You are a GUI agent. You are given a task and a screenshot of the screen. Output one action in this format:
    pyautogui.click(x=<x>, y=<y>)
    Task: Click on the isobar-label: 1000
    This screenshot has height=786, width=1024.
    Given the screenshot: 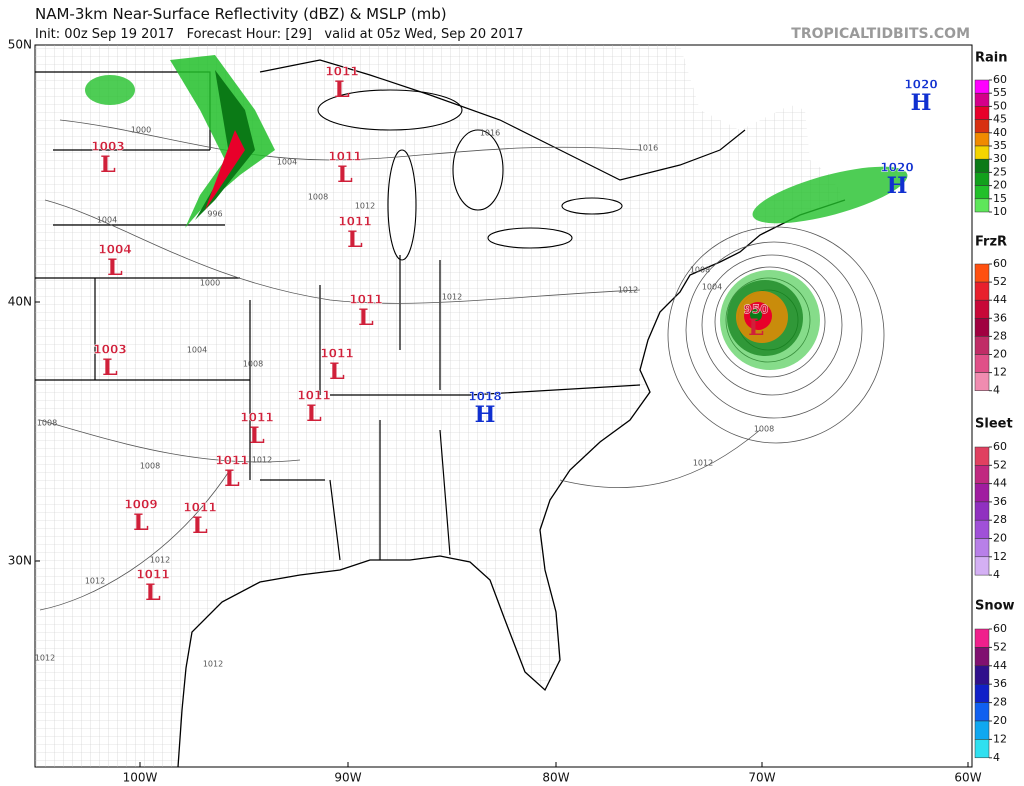 What is the action you would take?
    pyautogui.click(x=141, y=130)
    